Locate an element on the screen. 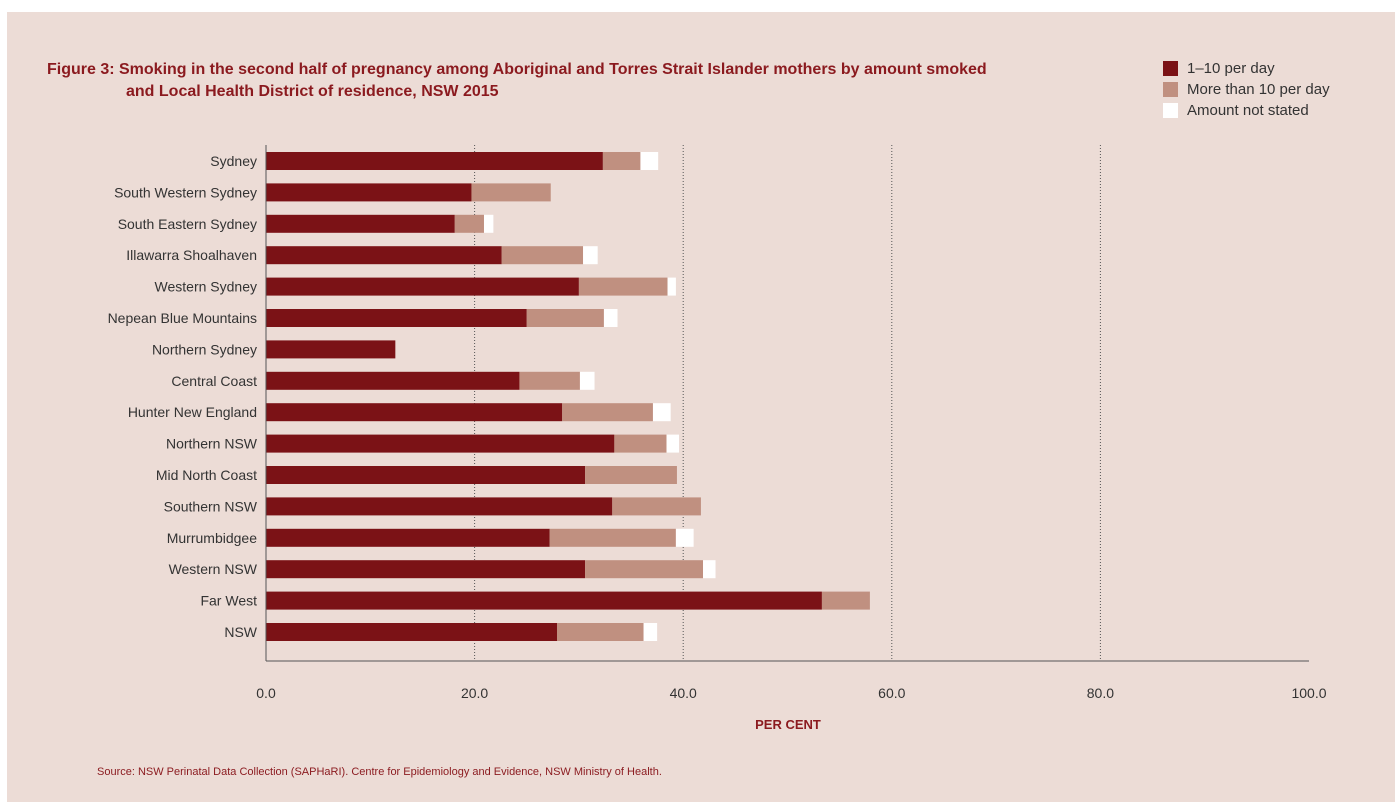 The height and width of the screenshot is (802, 1395). bar-sydney-more-than-10-per-day is located at coordinates (621, 161).